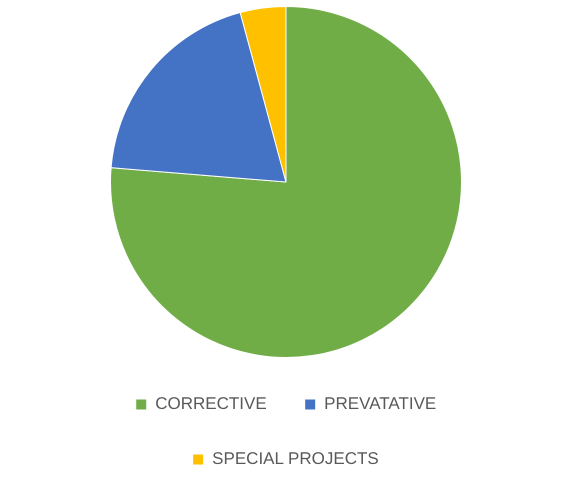 The image size is (572, 482). Describe the element at coordinates (380, 404) in the screenshot. I see `legend-label: PREVATATIVE` at that location.